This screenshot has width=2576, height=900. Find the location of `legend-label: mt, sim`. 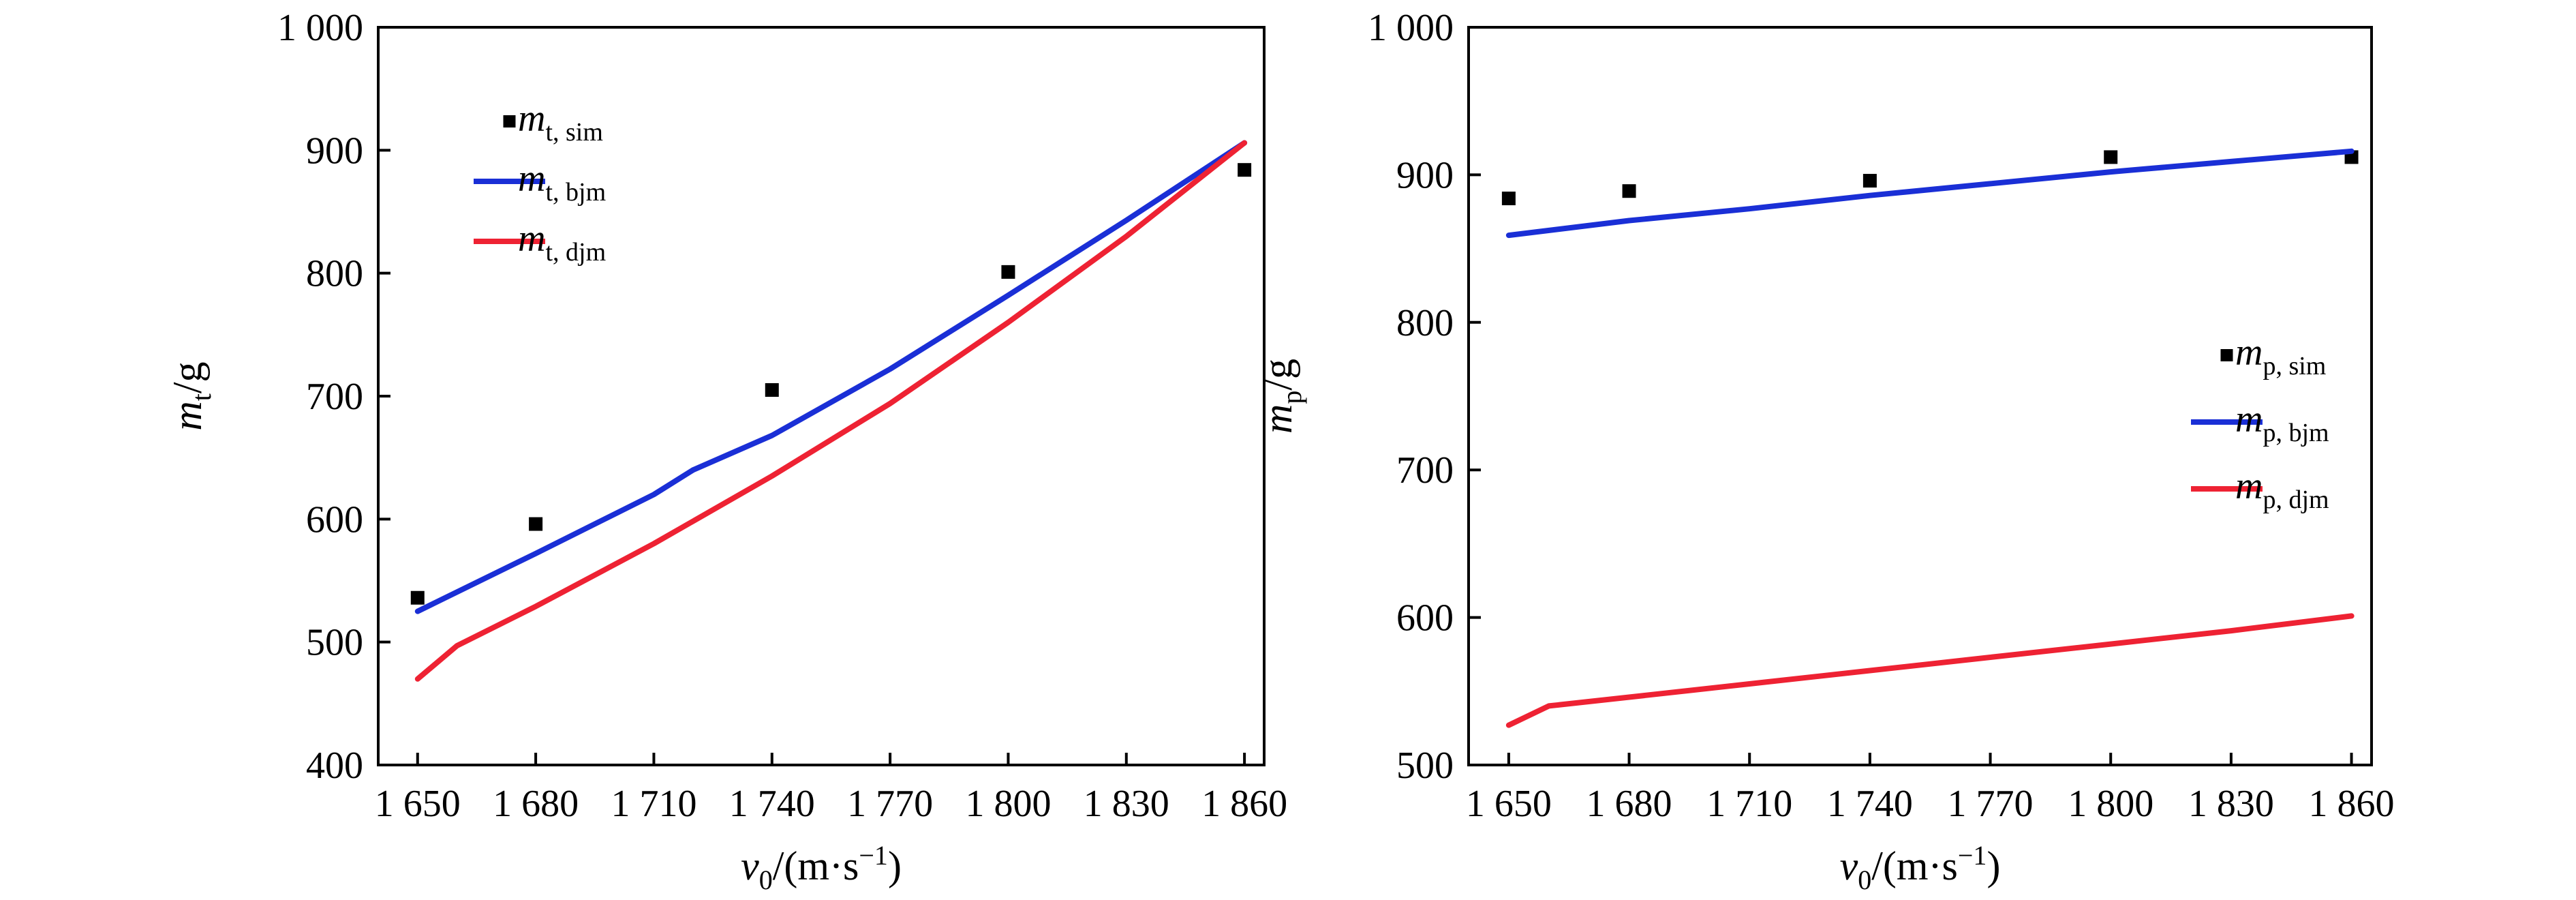

legend-label: mt, sim is located at coordinates (560, 122).